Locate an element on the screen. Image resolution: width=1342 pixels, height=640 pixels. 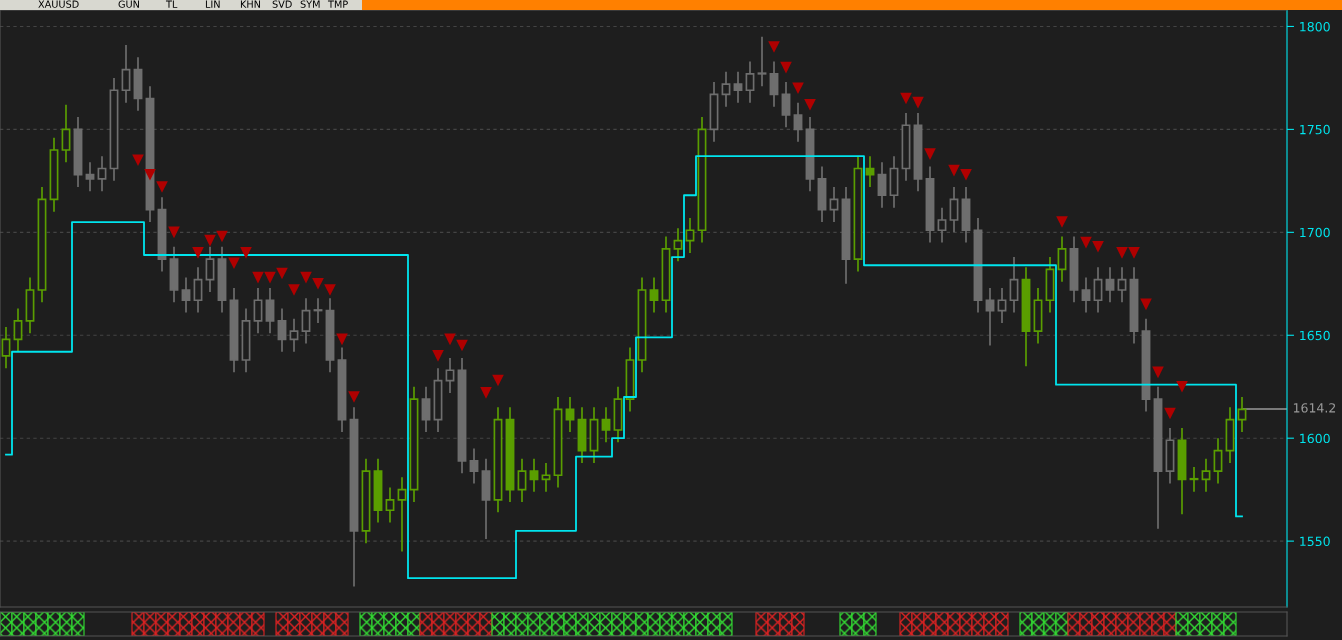
text: LIN is located at coordinates (212, 4).